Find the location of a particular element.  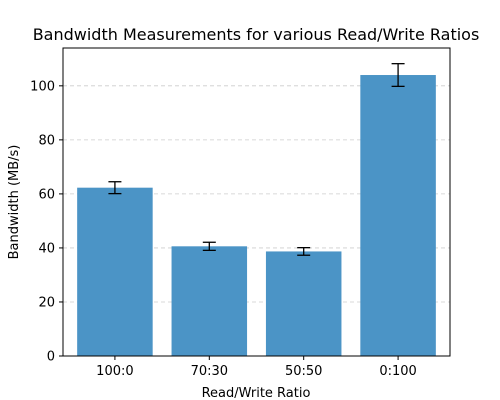

y-tick-label-4: 80 is located at coordinates (46, 140).